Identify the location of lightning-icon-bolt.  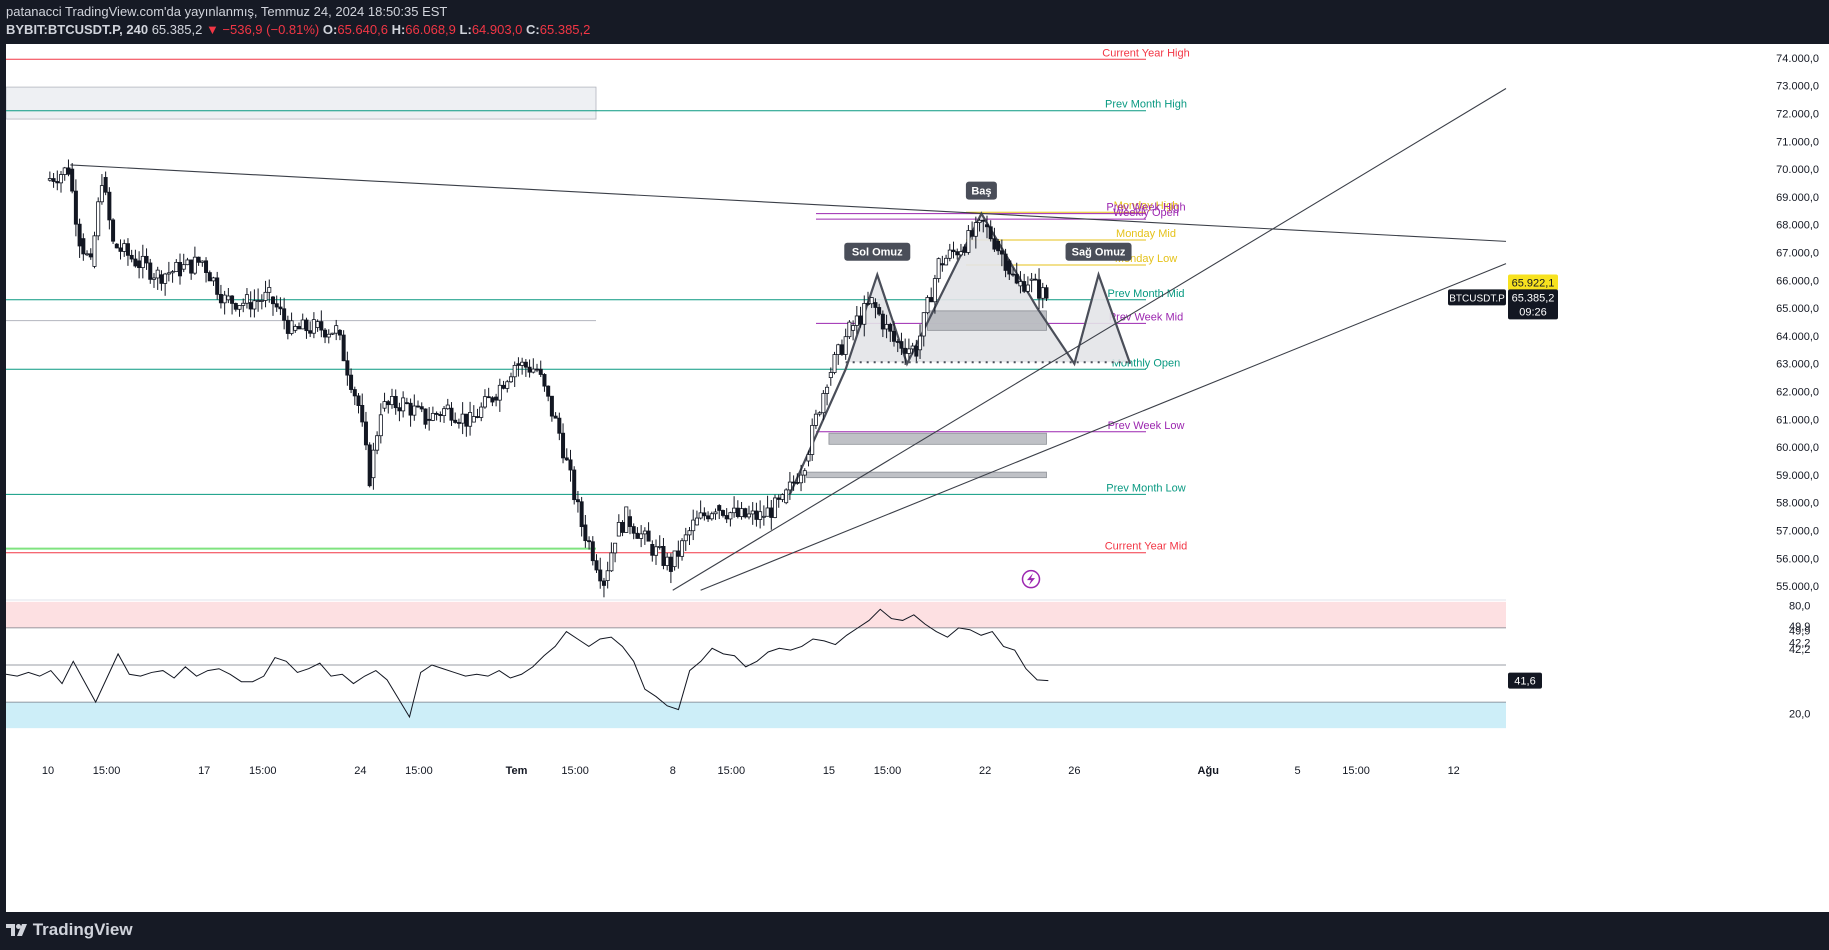
(1031, 579).